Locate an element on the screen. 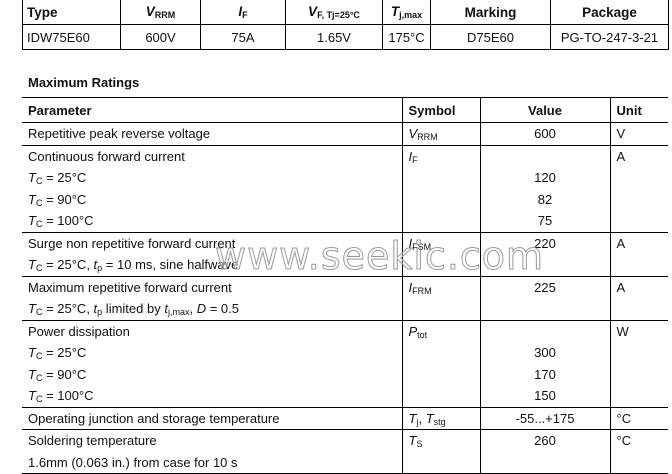  text-segment: tot is located at coordinates (422, 334).